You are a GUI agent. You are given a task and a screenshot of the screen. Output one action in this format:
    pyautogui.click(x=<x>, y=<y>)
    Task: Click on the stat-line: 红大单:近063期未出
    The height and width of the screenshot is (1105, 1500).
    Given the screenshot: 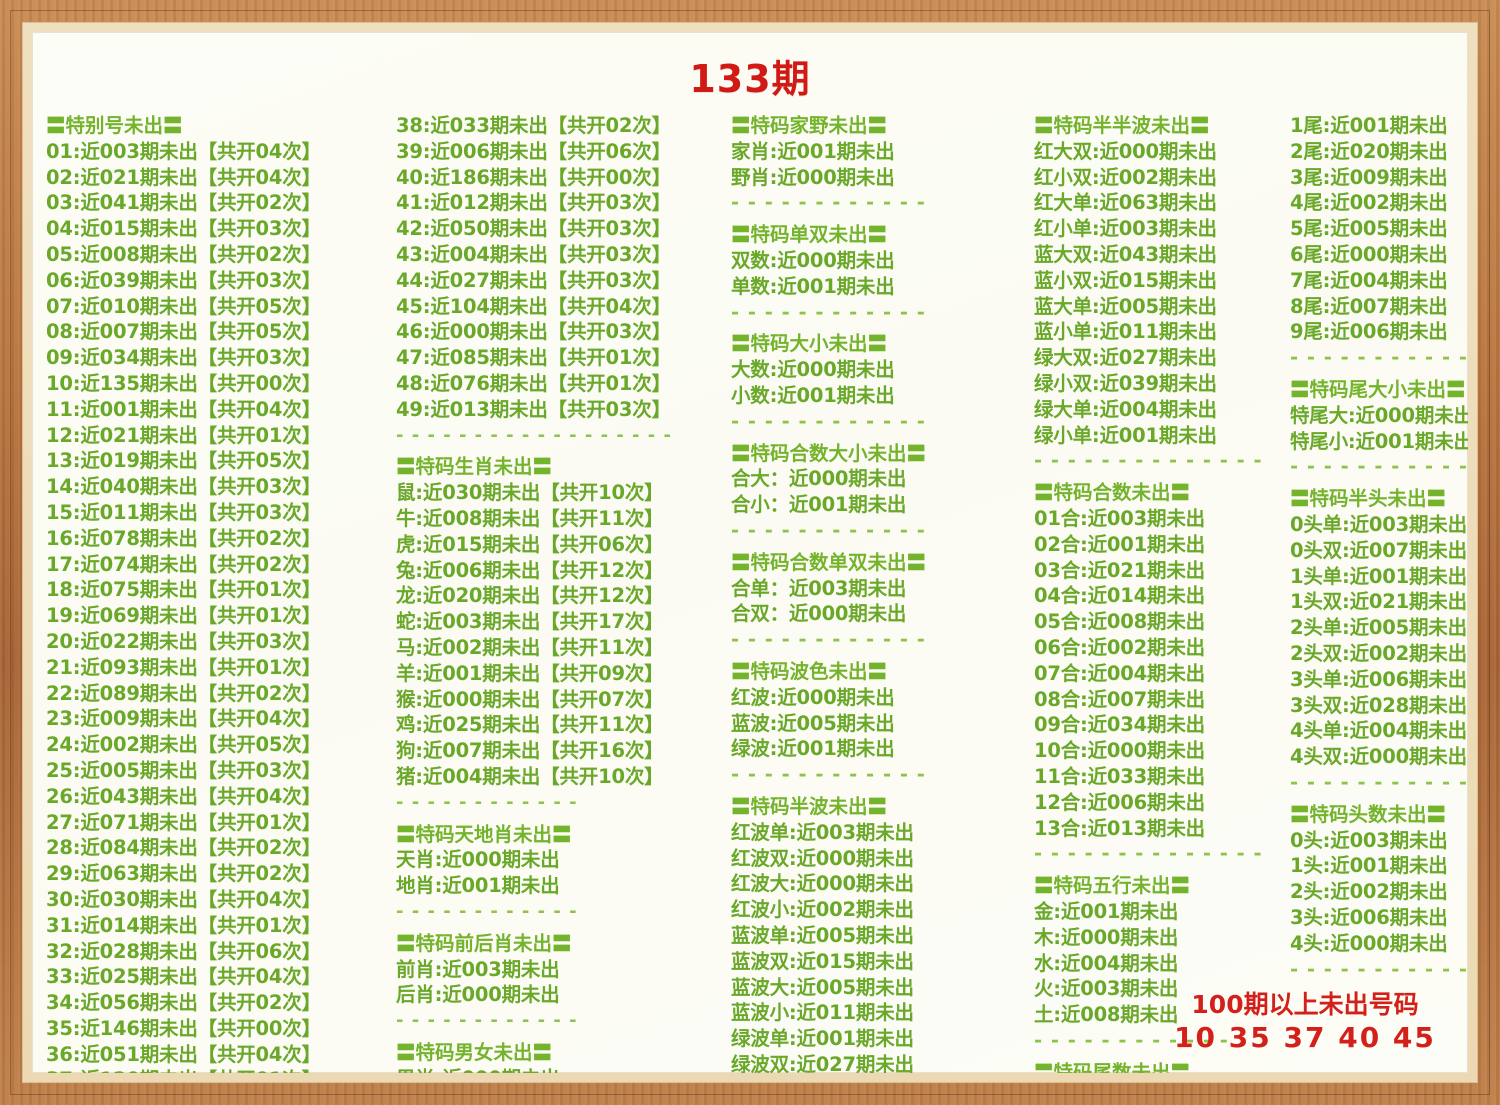 What is the action you would take?
    pyautogui.click(x=1125, y=203)
    